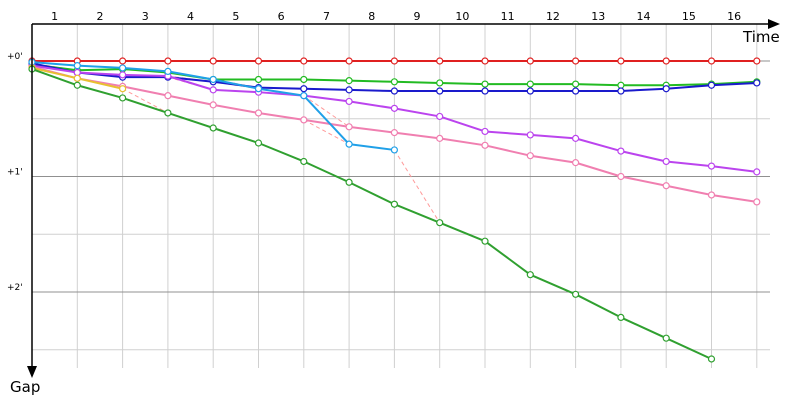 The height and width of the screenshot is (400, 800). What do you see at coordinates (15, 57) in the screenshot?
I see `y-tick-label: +0'` at bounding box center [15, 57].